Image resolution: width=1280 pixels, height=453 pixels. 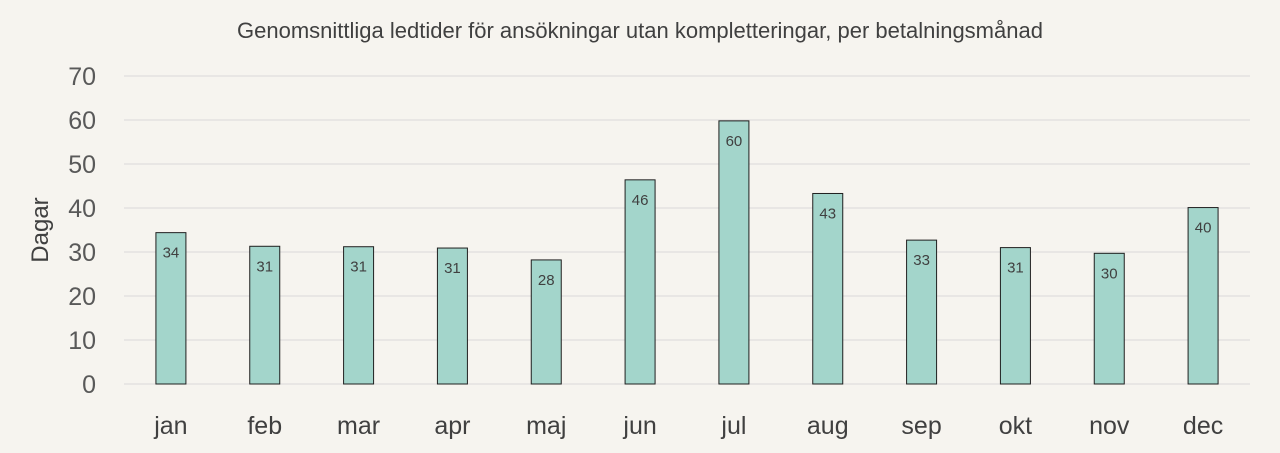 I want to click on x-tick-label: dec, so click(x=1203, y=426).